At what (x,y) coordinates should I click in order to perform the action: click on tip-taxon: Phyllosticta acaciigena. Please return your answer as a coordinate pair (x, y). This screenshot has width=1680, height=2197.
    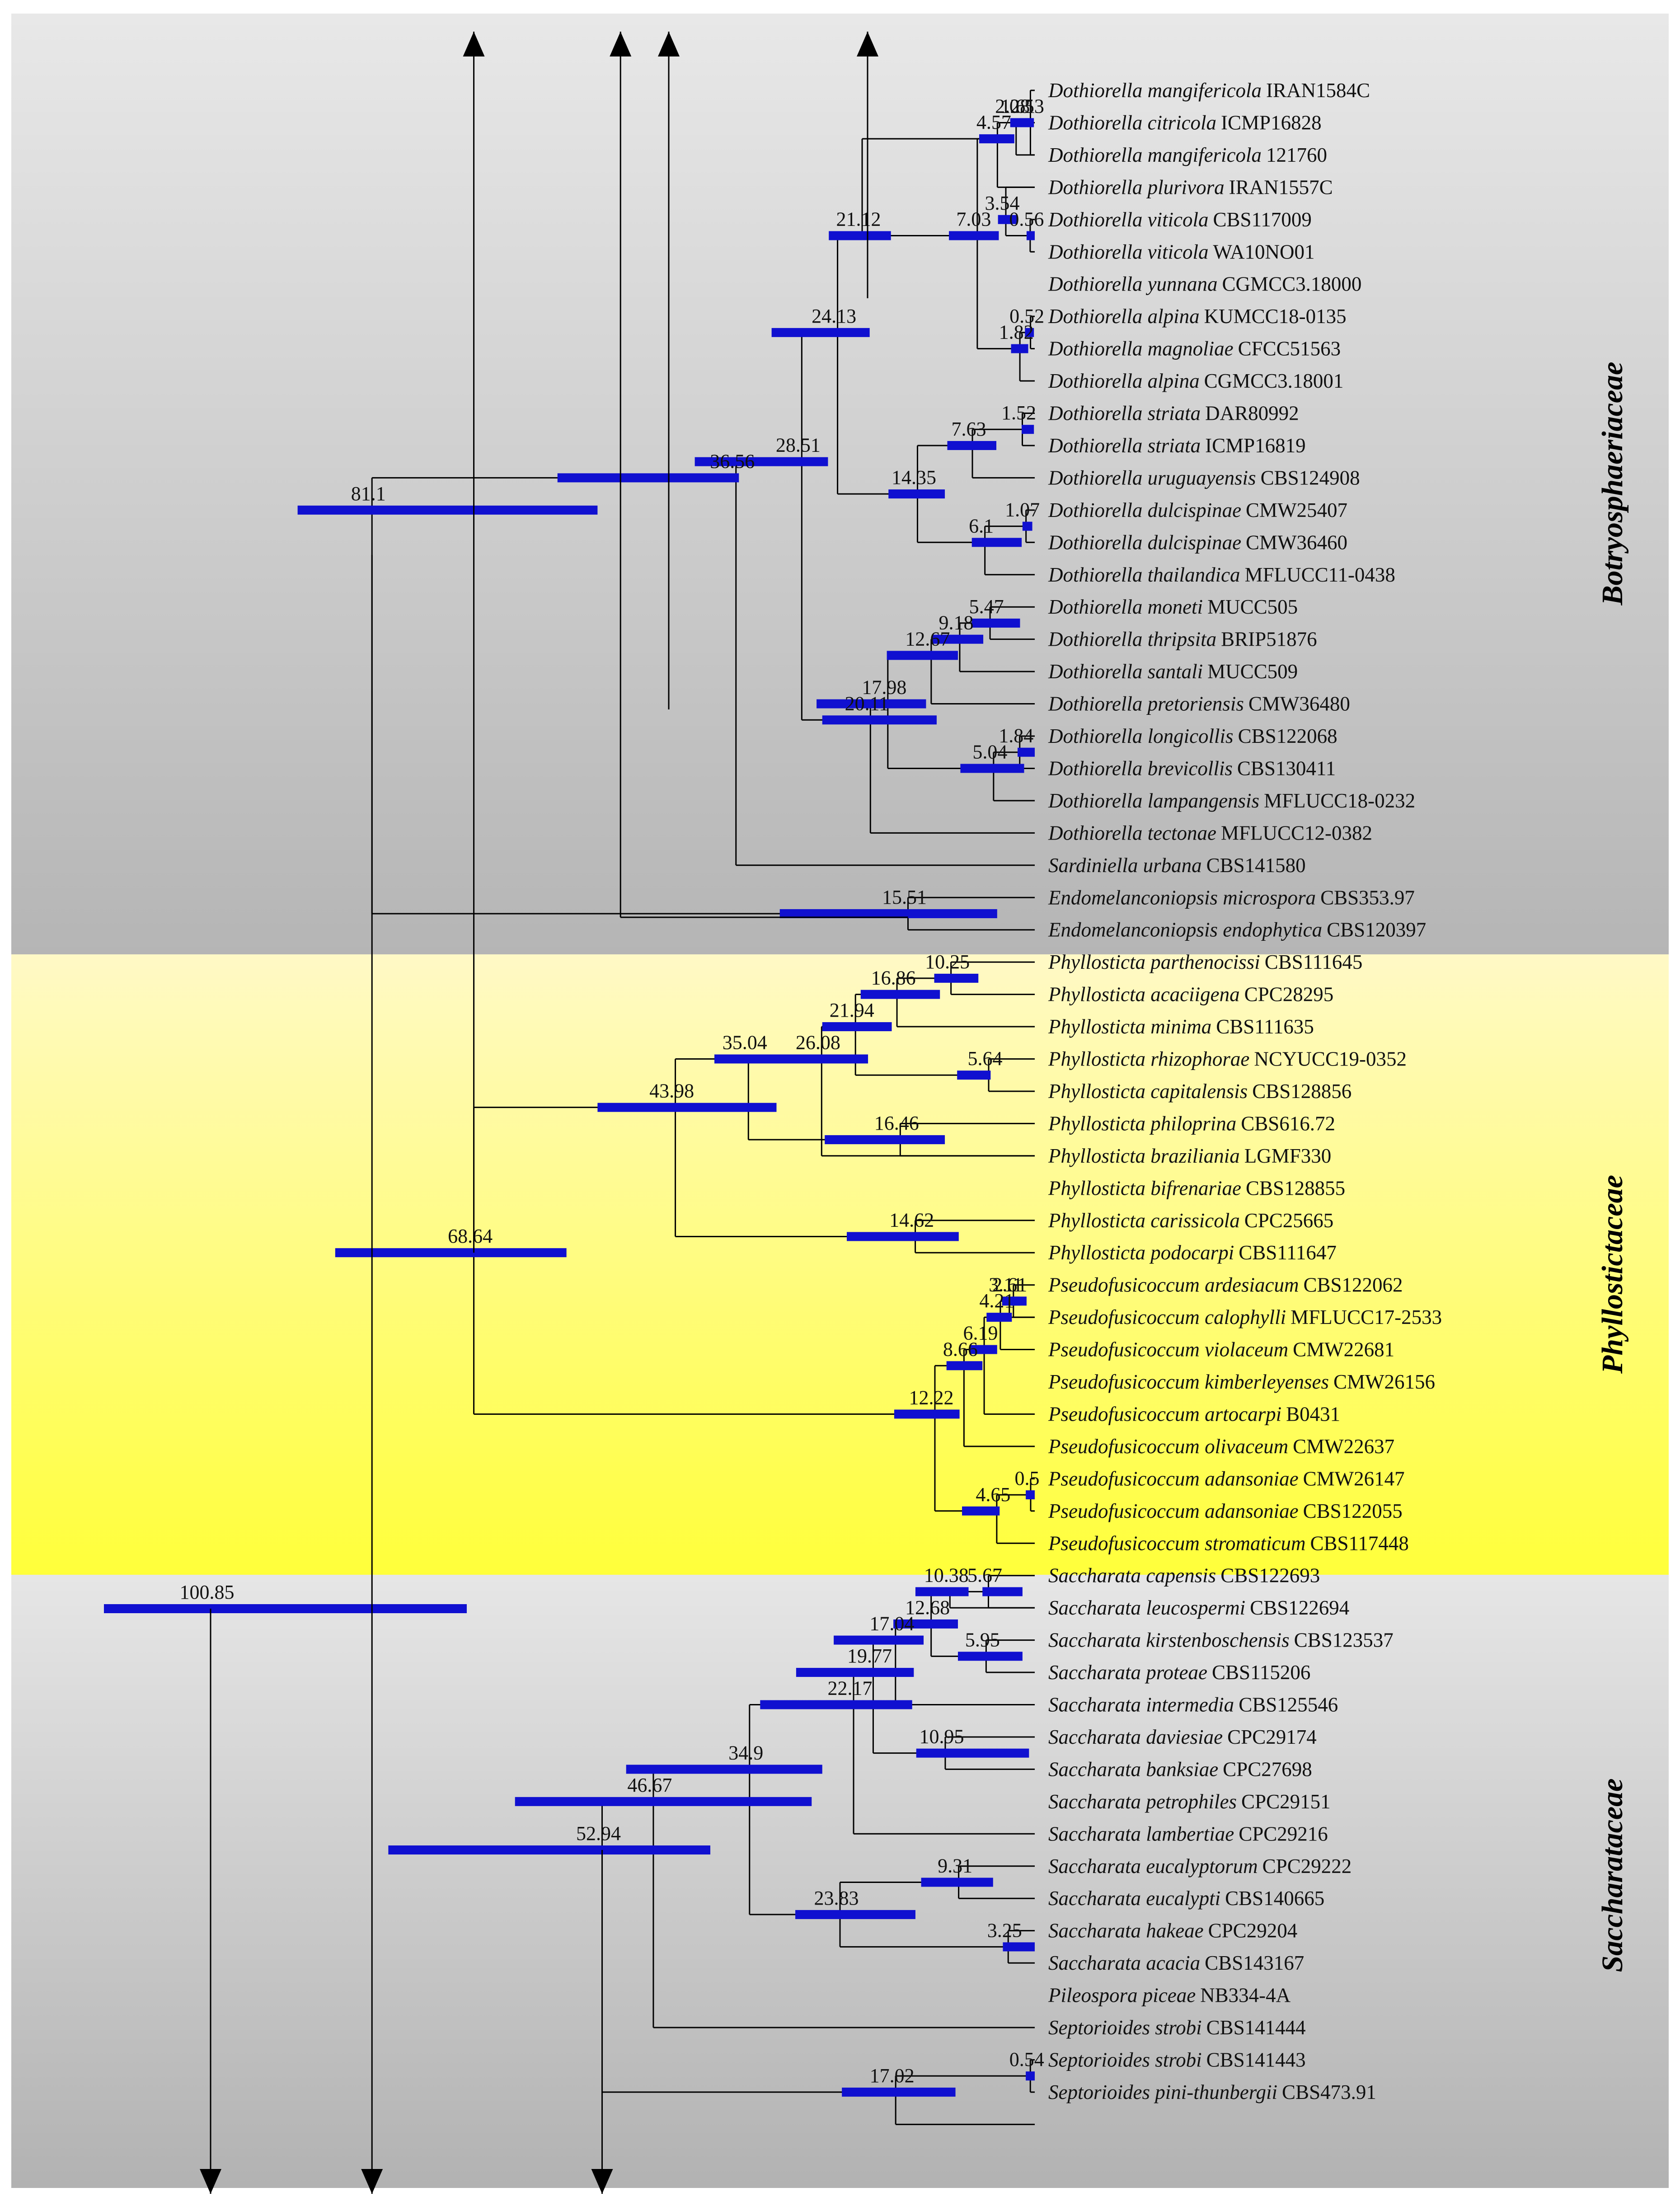
    Looking at the image, I should click on (1144, 995).